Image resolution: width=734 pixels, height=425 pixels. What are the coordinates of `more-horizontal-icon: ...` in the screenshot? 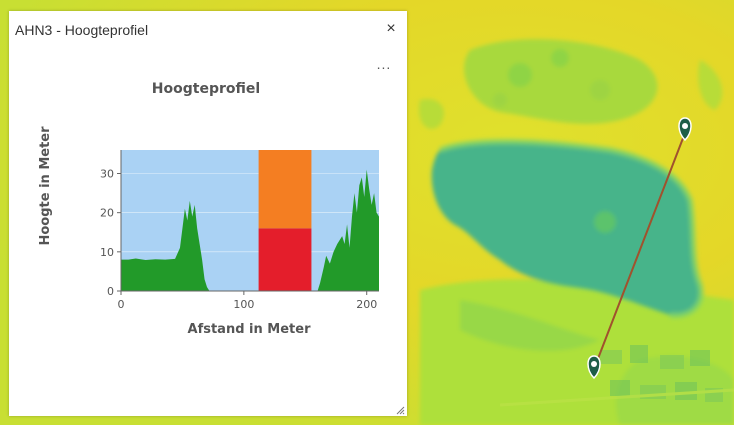 It's located at (384, 64).